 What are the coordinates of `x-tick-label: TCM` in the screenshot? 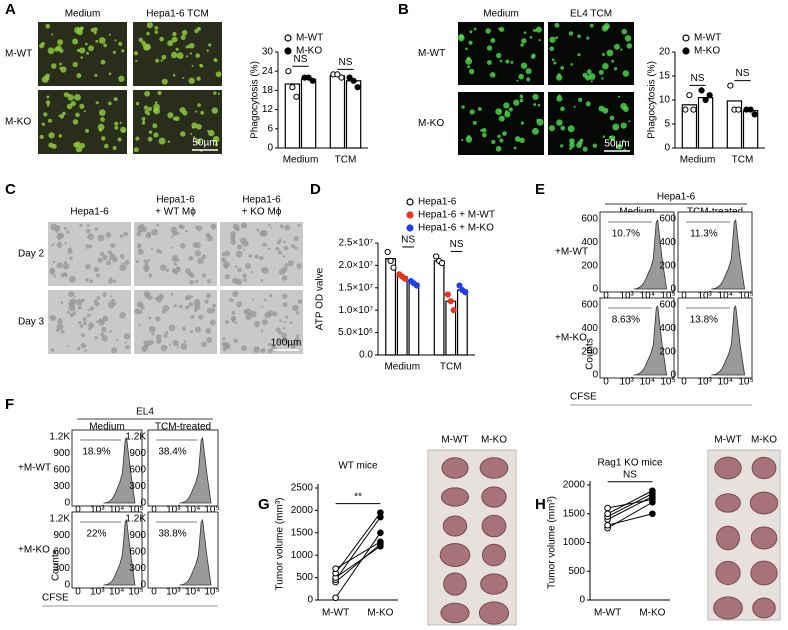 It's located at (451, 367).